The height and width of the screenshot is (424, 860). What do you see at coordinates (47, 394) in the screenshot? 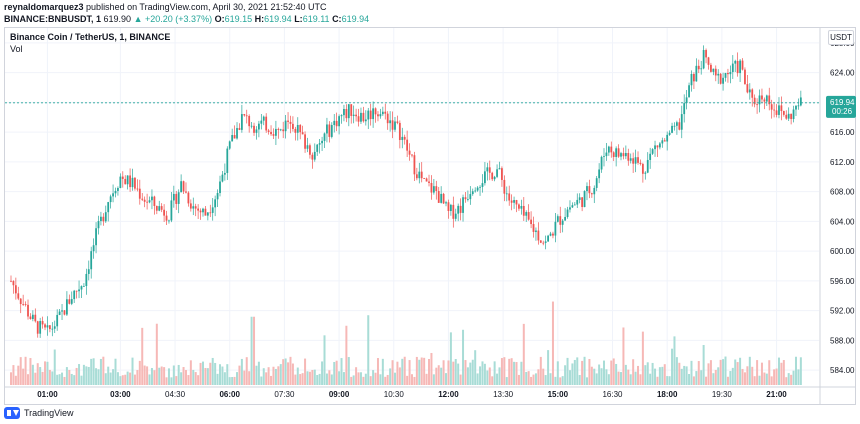
I see `x-tick-label: 01:00` at bounding box center [47, 394].